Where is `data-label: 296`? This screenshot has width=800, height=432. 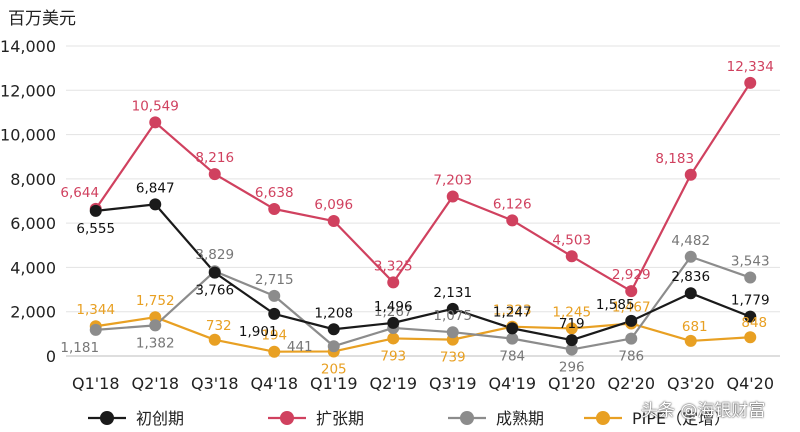
data-label: 296 is located at coordinates (572, 367).